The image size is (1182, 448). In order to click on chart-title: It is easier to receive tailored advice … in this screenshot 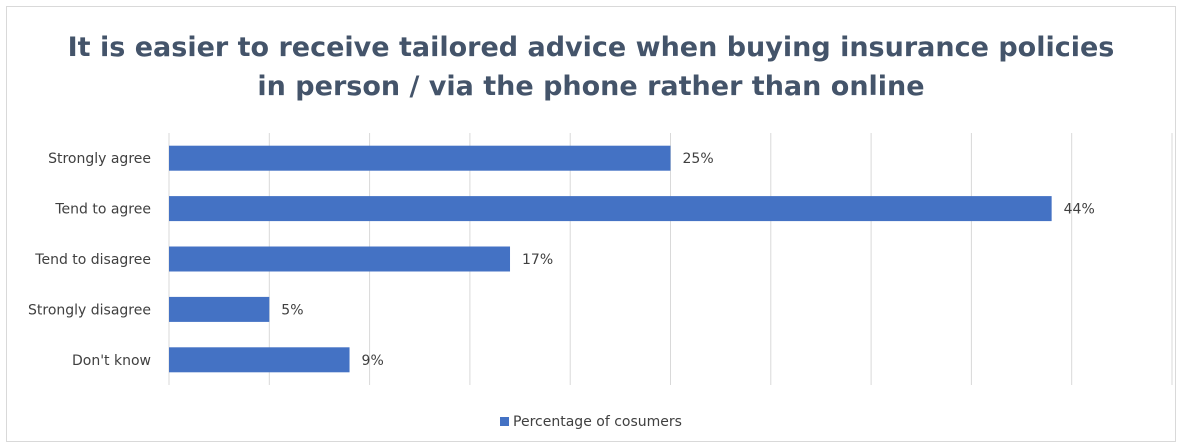, I will do `click(591, 67)`.